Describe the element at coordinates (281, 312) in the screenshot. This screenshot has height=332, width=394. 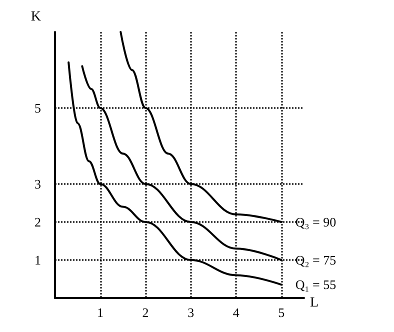
I see `x-tick-label: 5` at that location.